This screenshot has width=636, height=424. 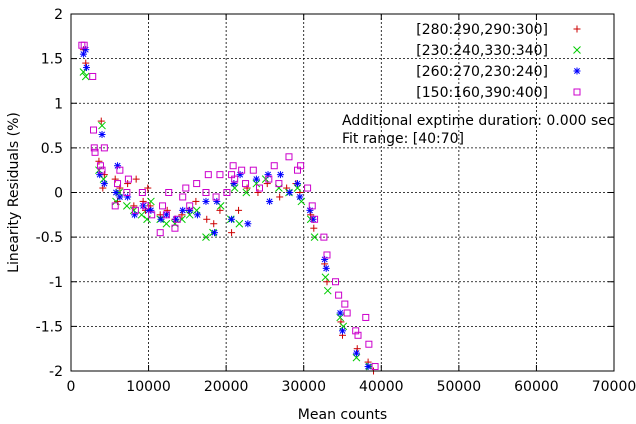 I want to click on y-tick-label: 1.5, so click(x=52, y=60).